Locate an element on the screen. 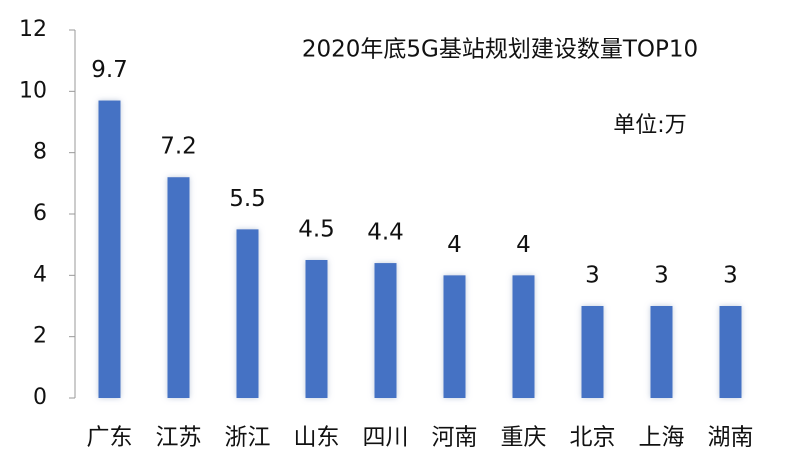 Image resolution: width=800 pixels, height=463 pixels. y-tick-label: 6 is located at coordinates (40, 213).